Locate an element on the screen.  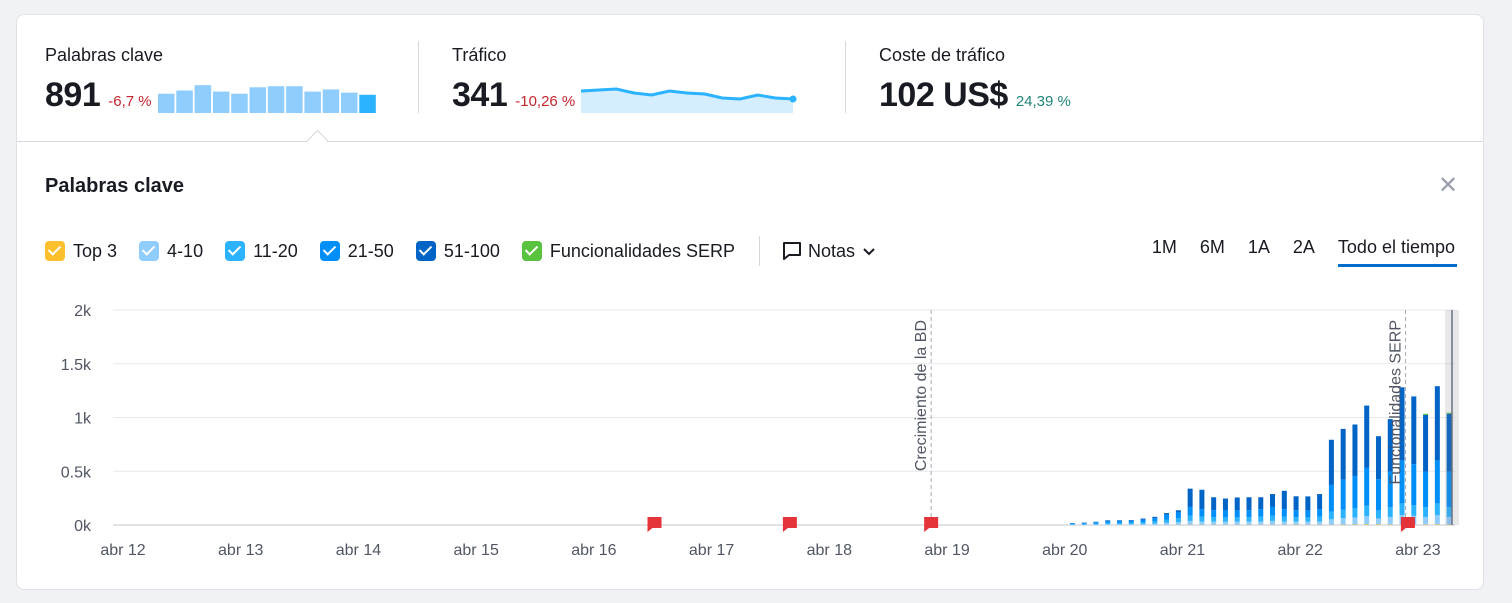
legend-item: 51-100 is located at coordinates (457, 251).